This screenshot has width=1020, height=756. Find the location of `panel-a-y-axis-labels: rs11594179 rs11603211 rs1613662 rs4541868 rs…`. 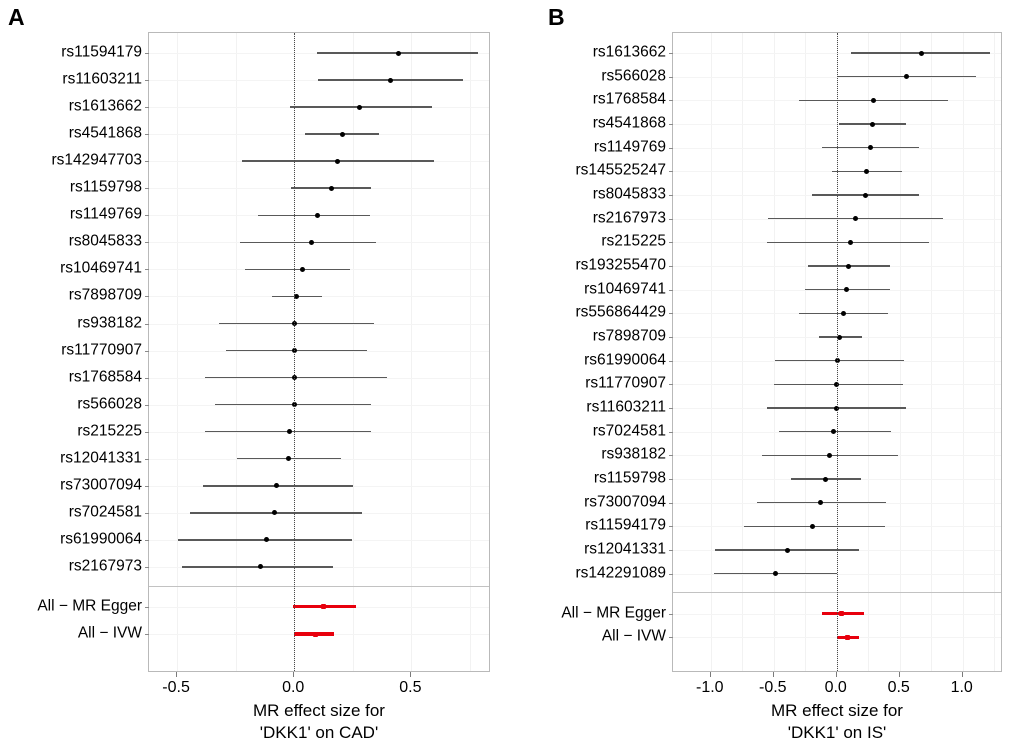

panel-a-y-axis-labels: rs11594179 rs11603211 rs1613662 rs4541868 rs… is located at coordinates (74, 352).